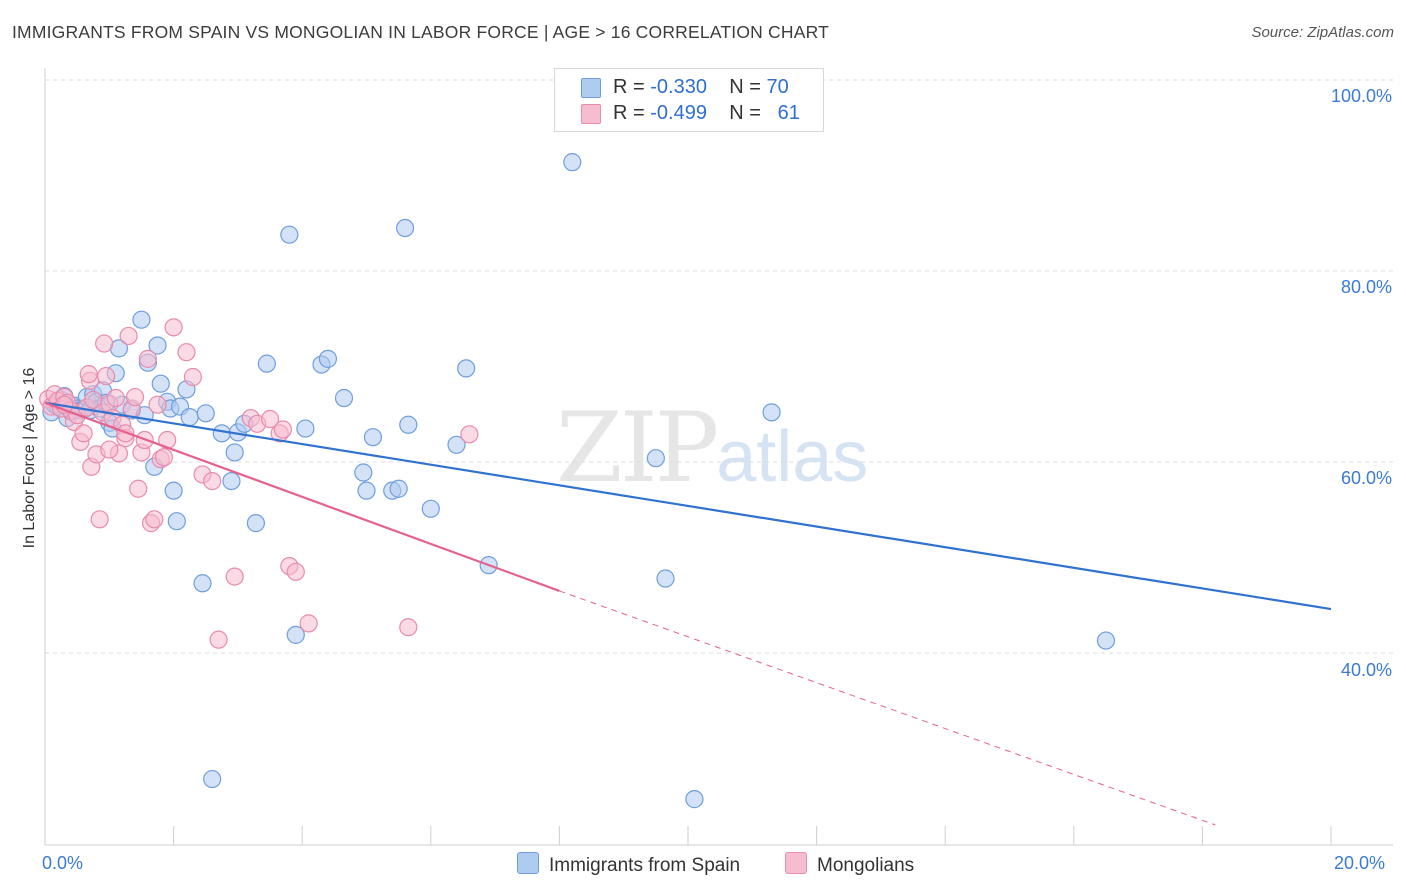 The width and height of the screenshot is (1406, 892). What do you see at coordinates (701, 87) in the screenshot?
I see `legend-text-spain: R = -0.330 N = 70` at bounding box center [701, 87].